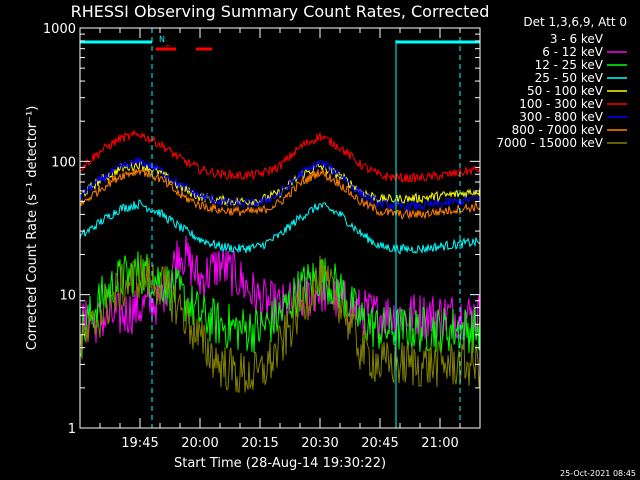  I want to click on legend-label: 7000 - 15000 keV, so click(549, 143).